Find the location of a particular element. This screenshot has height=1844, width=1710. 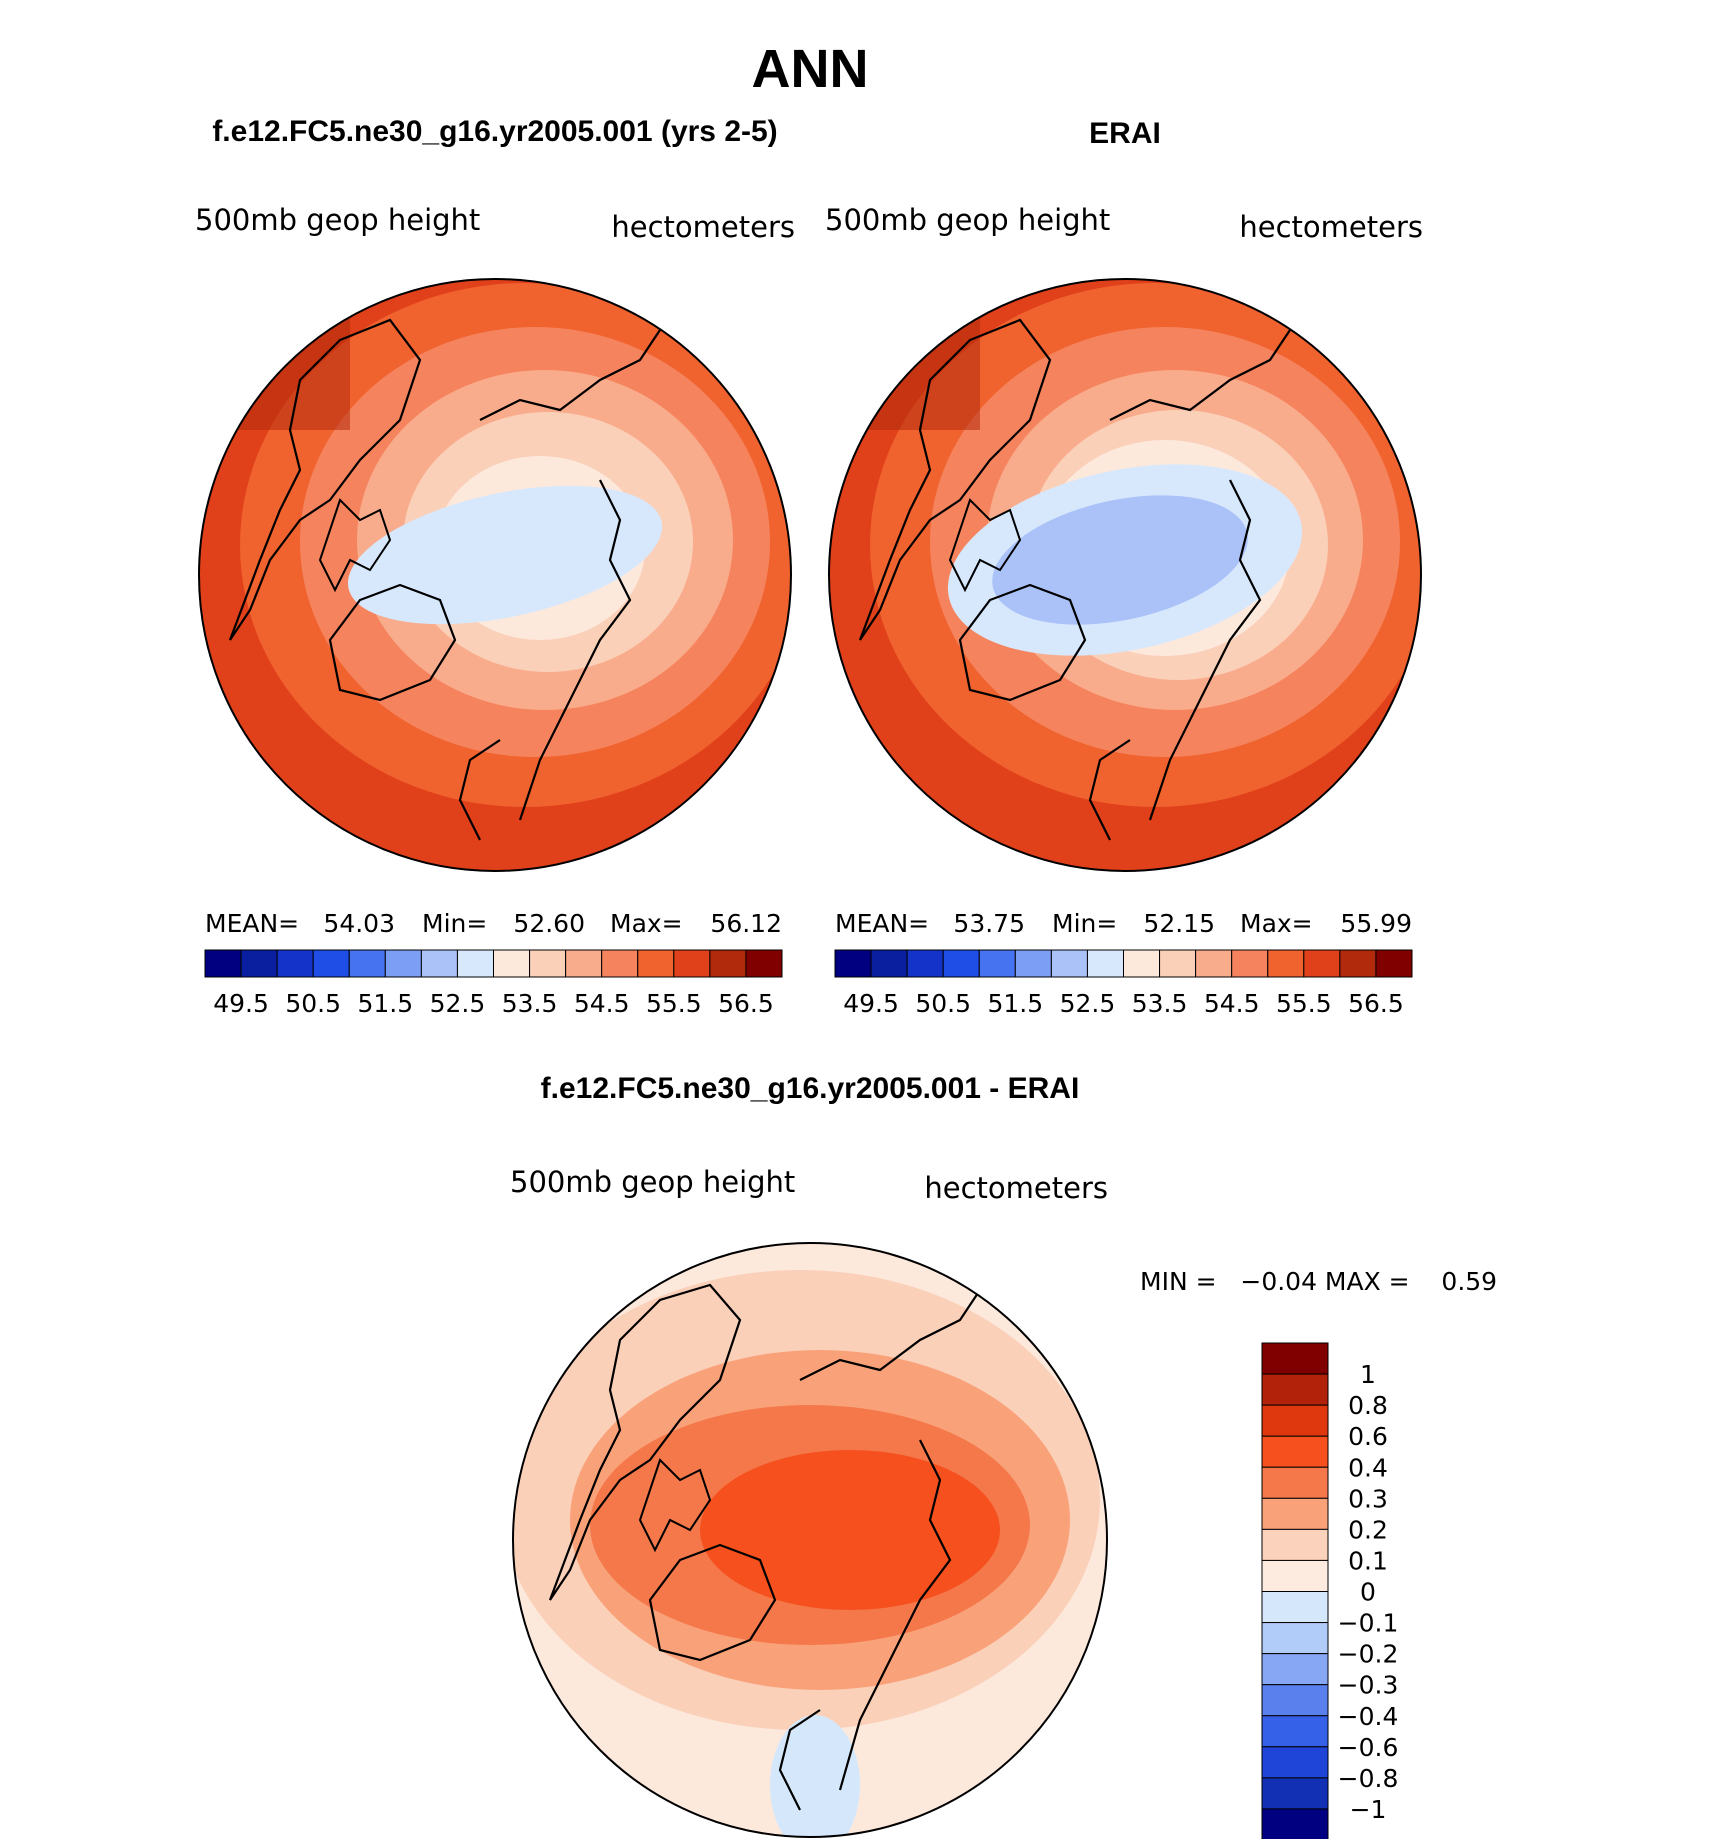

diff-field-label: 500mb geop height is located at coordinates (652, 1182).